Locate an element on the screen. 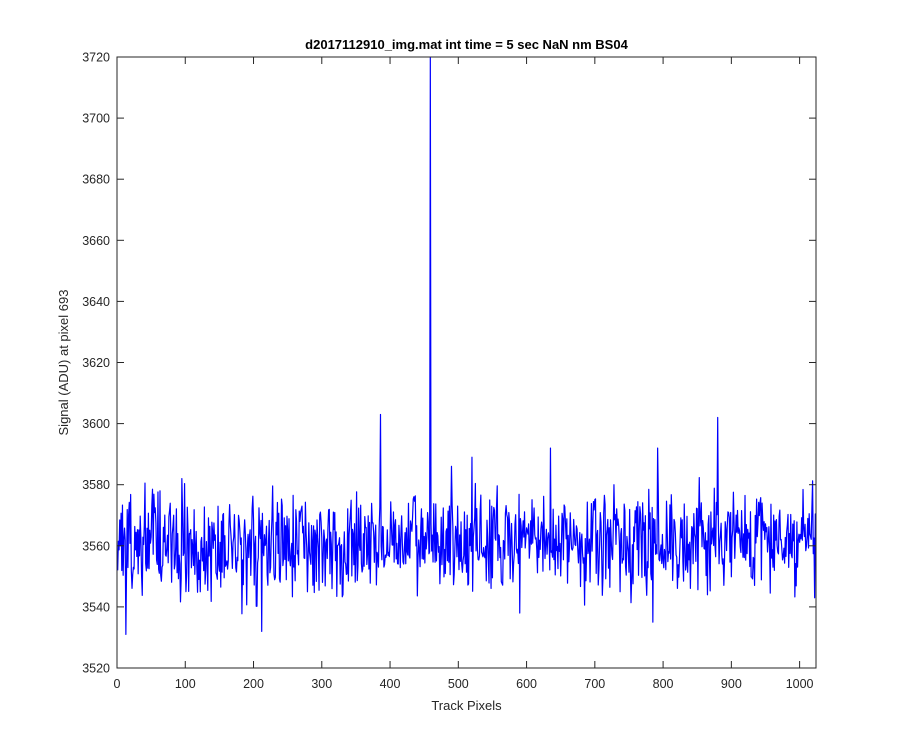 Image resolution: width=900 pixels, height=750 pixels. x-tick-label: 0 is located at coordinates (117, 684).